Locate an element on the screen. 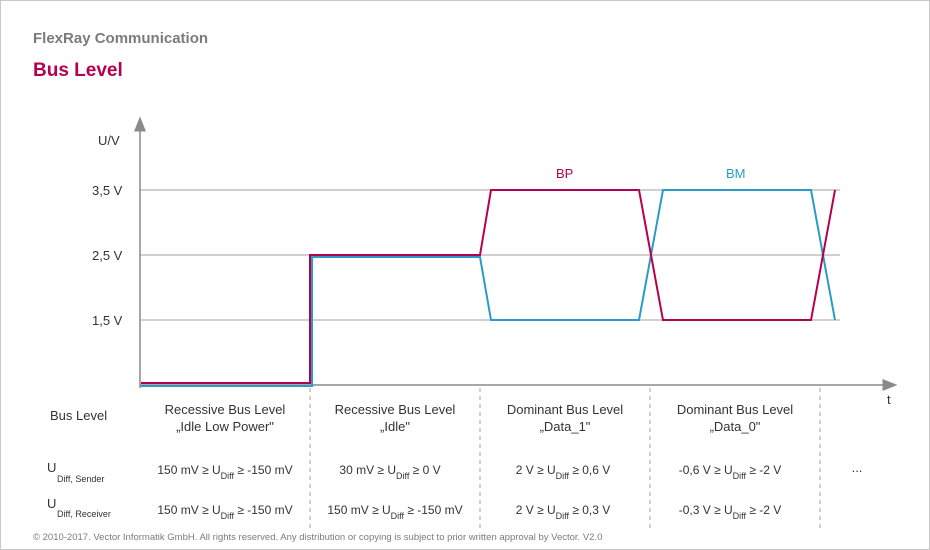 The image size is (930, 550). sender-condition: 30 mV ≥ UDiff ≥ 0 V is located at coordinates (389, 472).